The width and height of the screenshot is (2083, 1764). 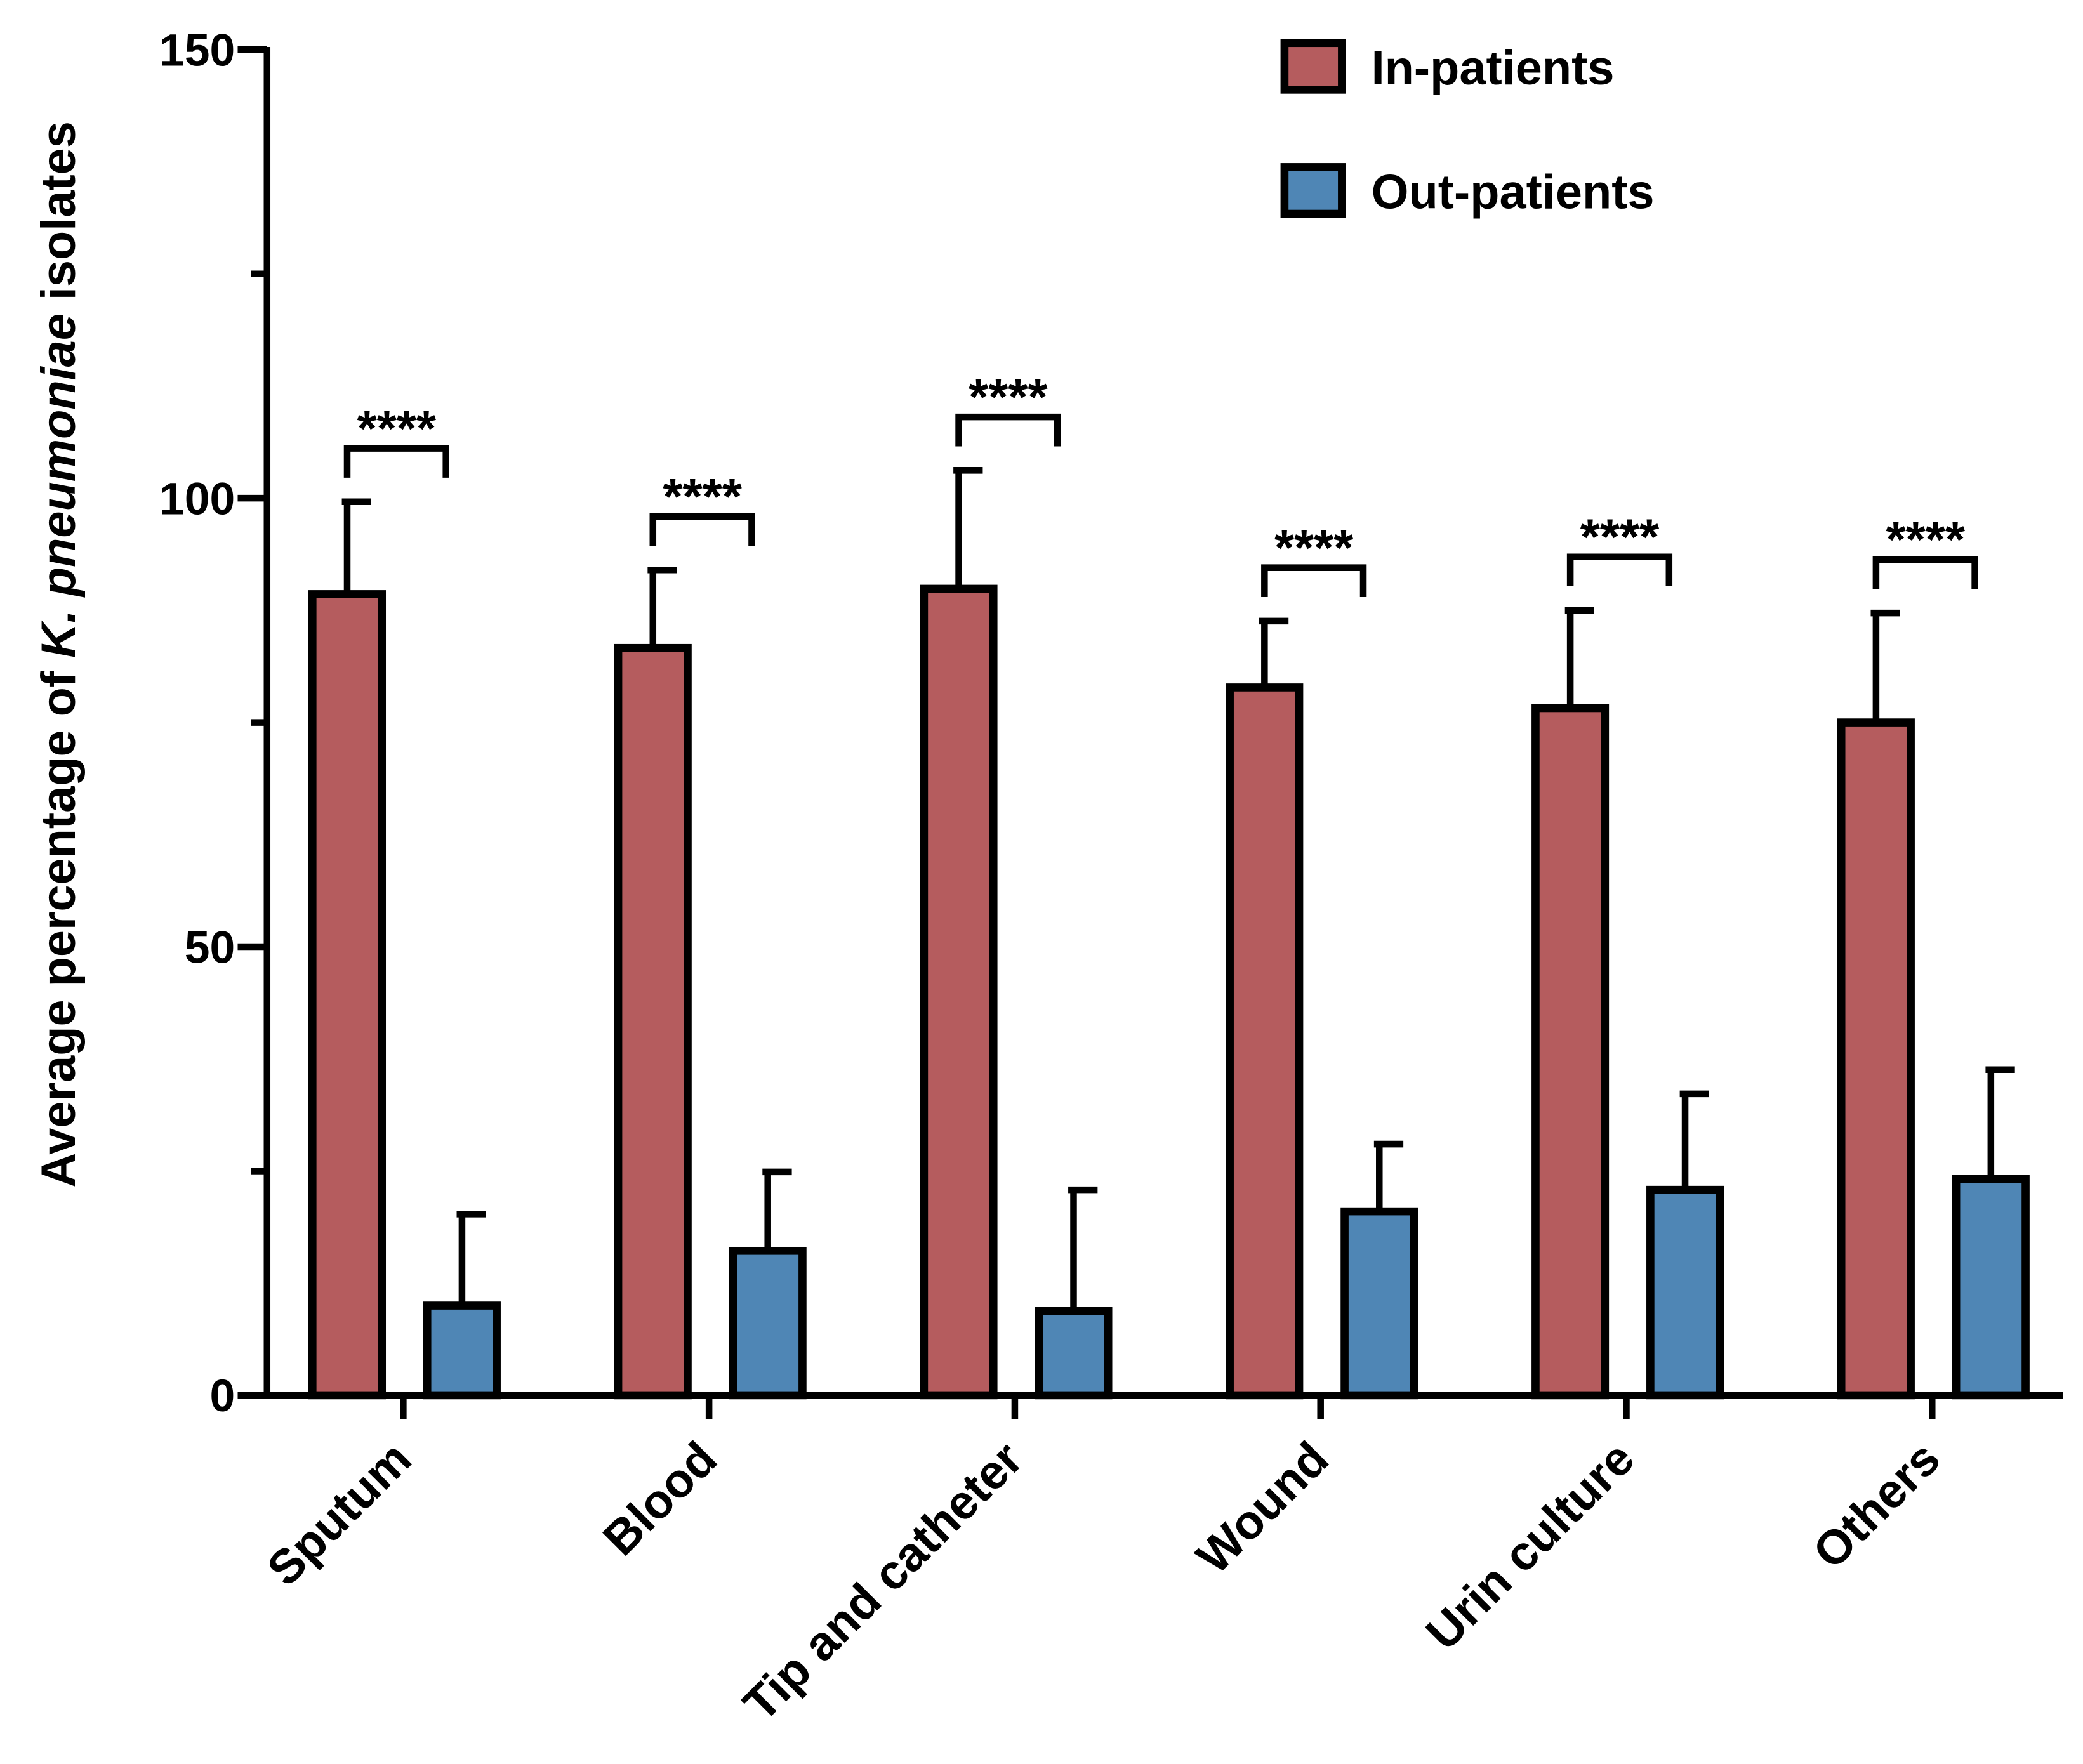 What do you see at coordinates (883, 1582) in the screenshot?
I see `x-tick-label: Tip and catheter` at bounding box center [883, 1582].